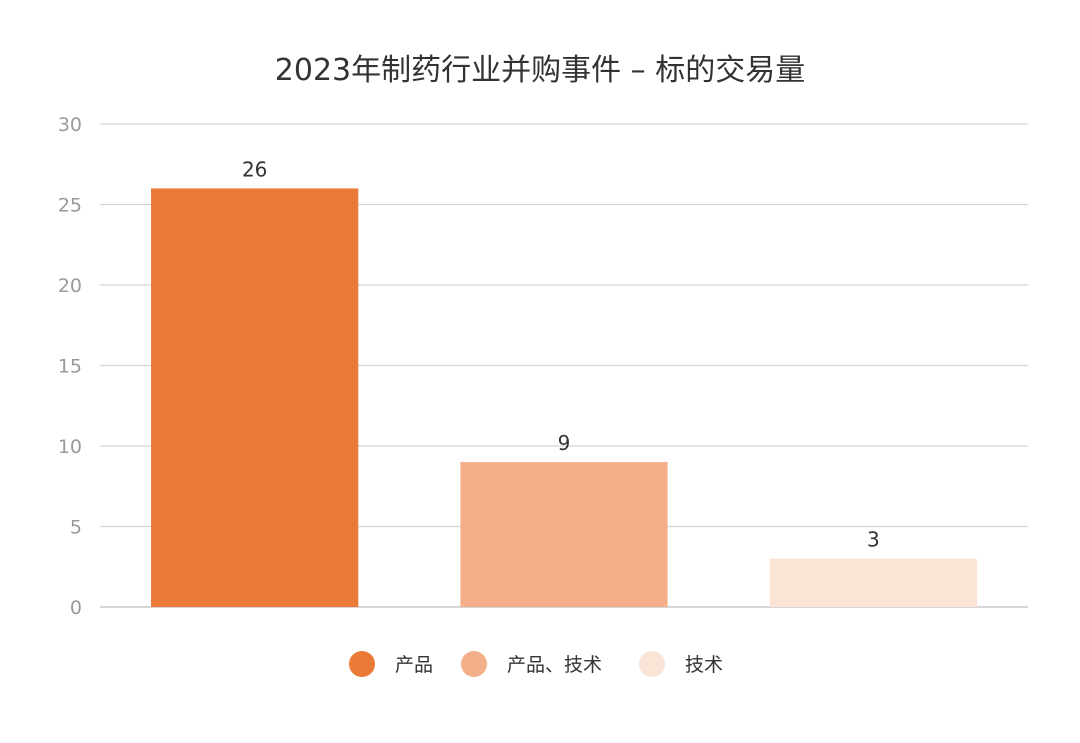 The height and width of the screenshot is (743, 1080). Describe the element at coordinates (554, 665) in the screenshot. I see `legend-label: 产品、技术` at that location.